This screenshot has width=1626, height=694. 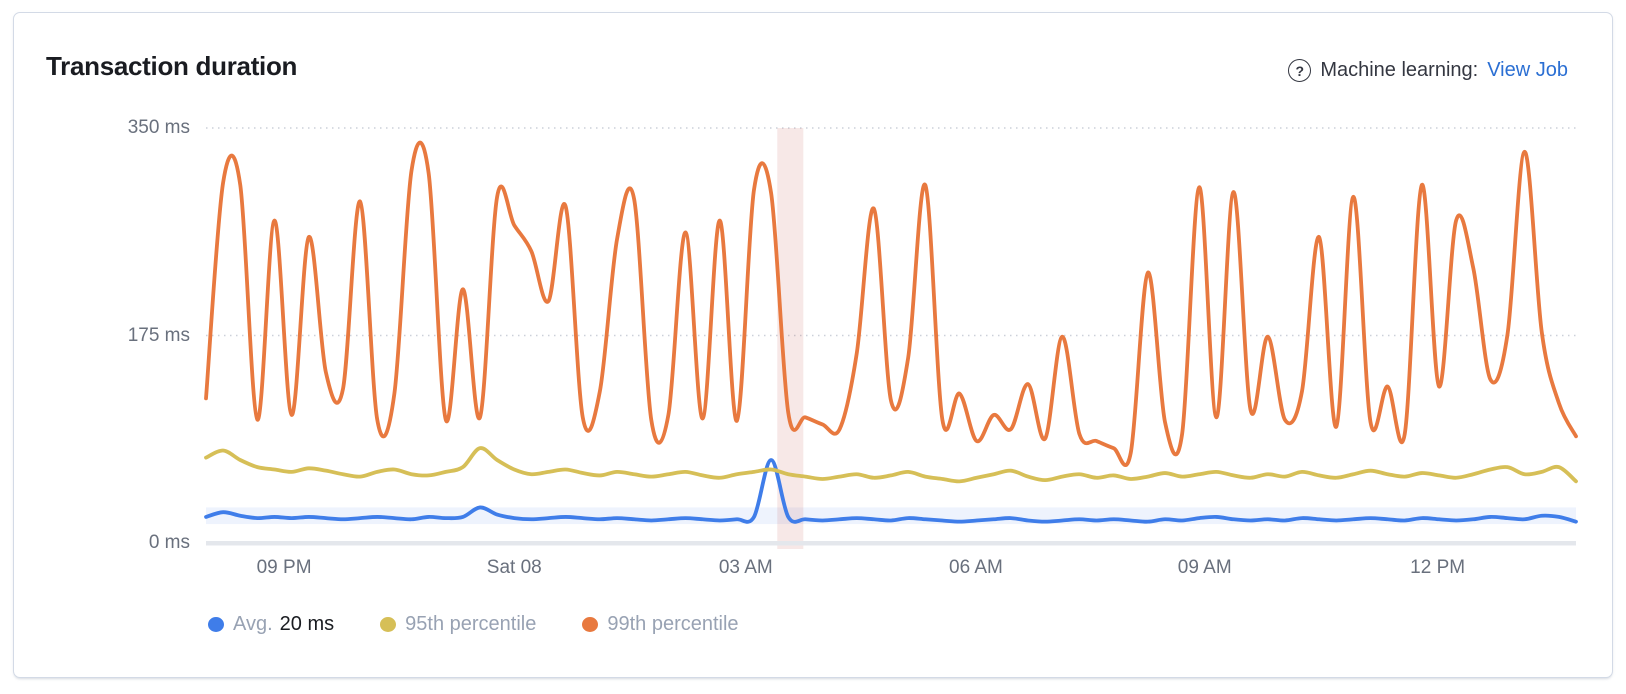 I want to click on machine-learning-row: ? Machine learning: View Job, so click(x=1428, y=70).